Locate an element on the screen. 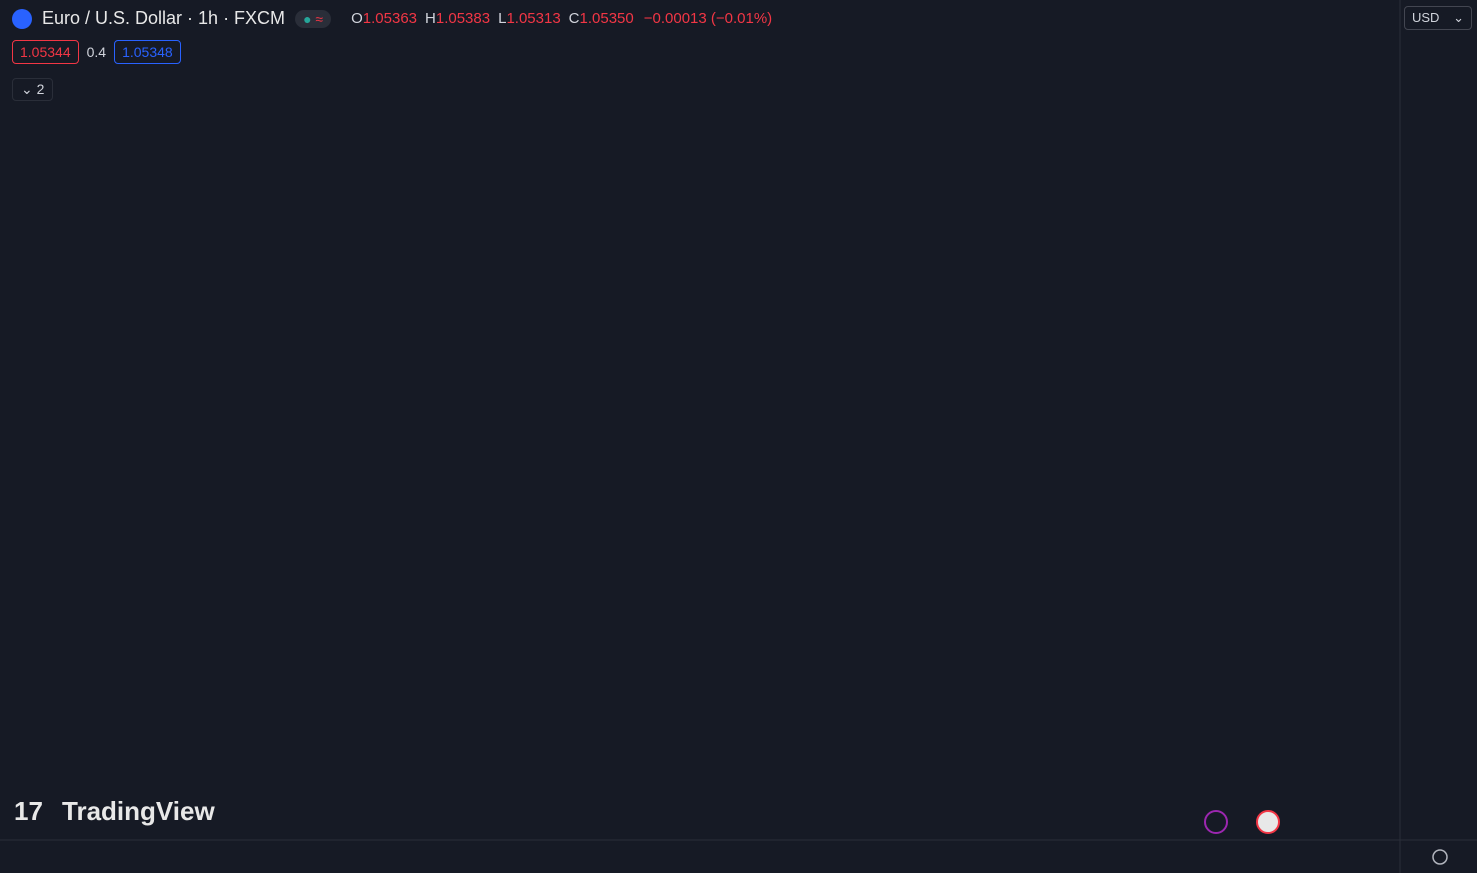  ohlc-item: H1.05383 is located at coordinates (457, 18).